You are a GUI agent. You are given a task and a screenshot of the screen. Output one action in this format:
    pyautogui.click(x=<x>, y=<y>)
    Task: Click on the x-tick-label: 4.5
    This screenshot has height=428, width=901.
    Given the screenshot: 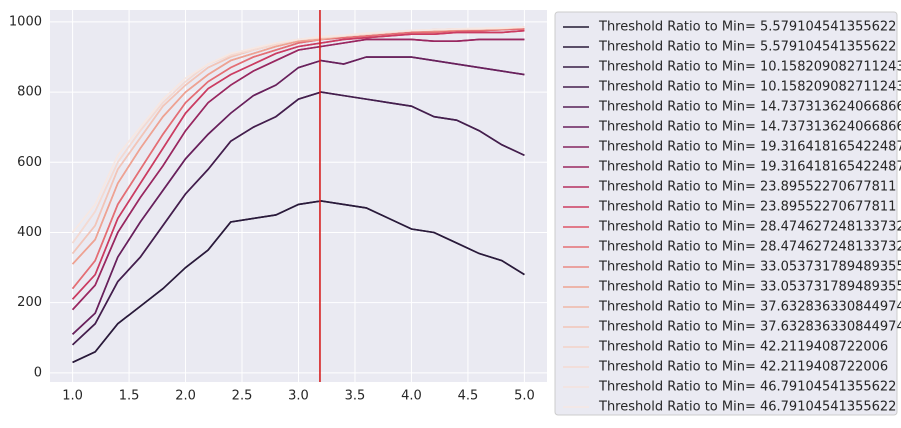 What is the action you would take?
    pyautogui.click(x=468, y=396)
    